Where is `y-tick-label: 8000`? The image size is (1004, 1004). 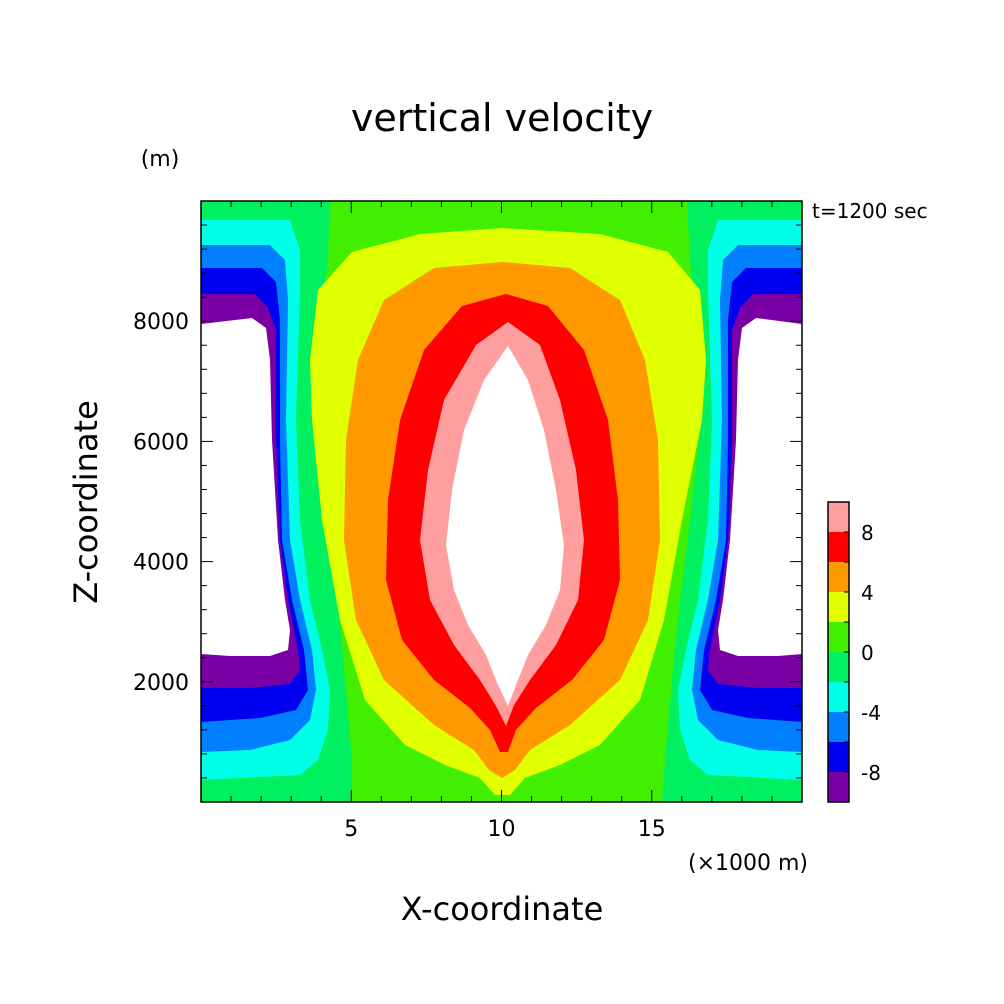
y-tick-label: 8000 is located at coordinates (161, 322).